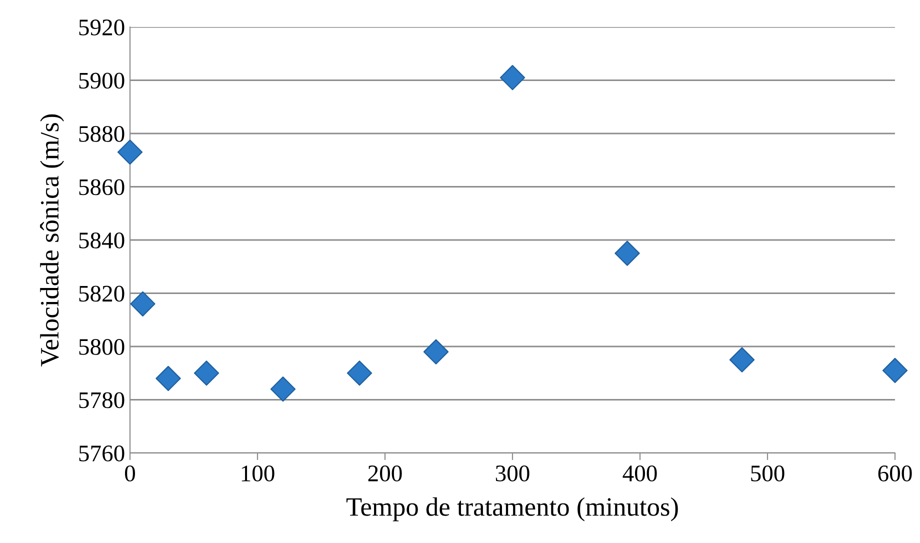 Image resolution: width=920 pixels, height=543 pixels. I want to click on y-tick-label: 5760, so click(101, 453).